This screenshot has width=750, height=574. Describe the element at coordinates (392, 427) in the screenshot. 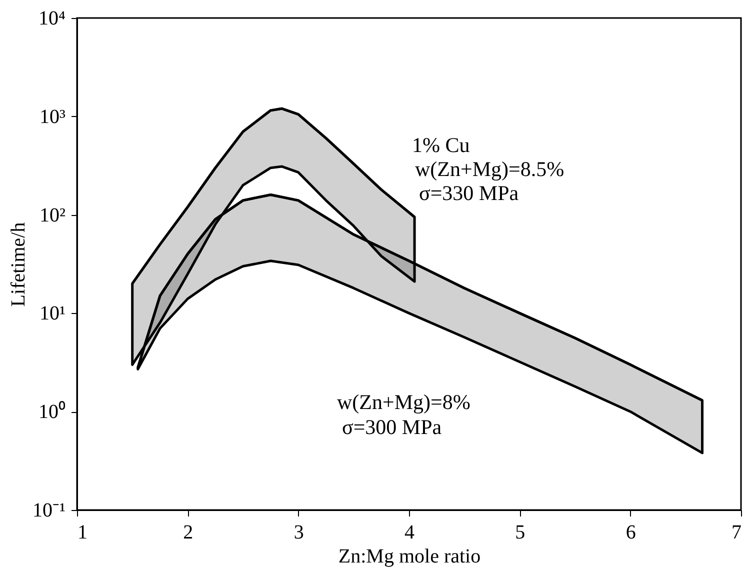

I see `annotation: σ=300 MPa` at that location.